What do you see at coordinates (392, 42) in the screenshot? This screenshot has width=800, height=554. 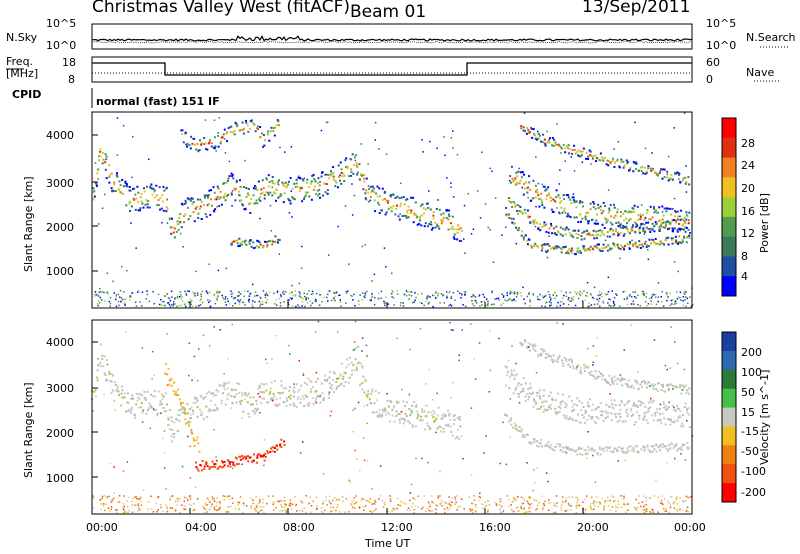 I see `noise-search-trace` at bounding box center [392, 42].